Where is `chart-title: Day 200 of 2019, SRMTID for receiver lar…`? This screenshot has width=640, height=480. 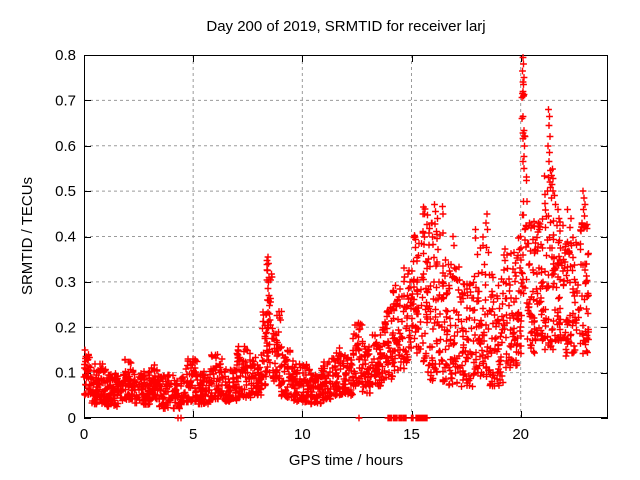
chart-title: Day 200 of 2019, SRMTID for receiver lar… is located at coordinates (345, 26).